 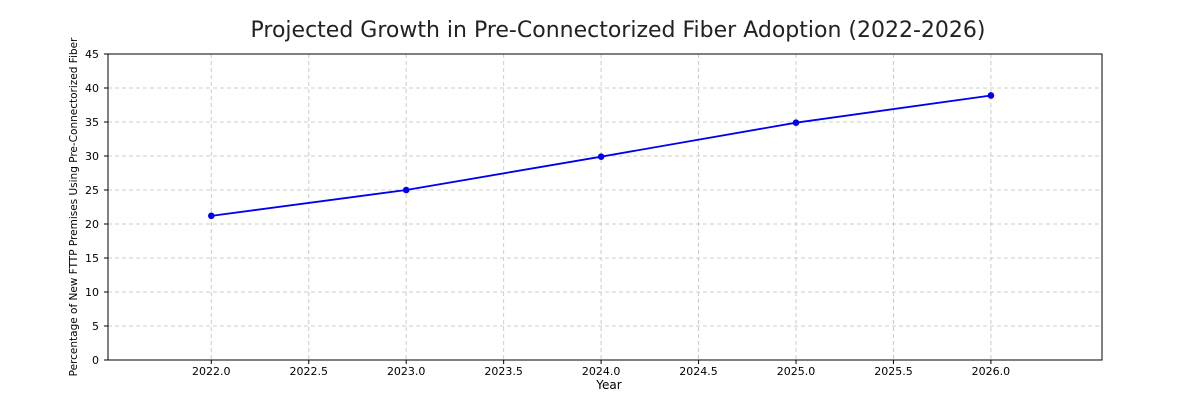 I want to click on x-tick-label: 2025.0, so click(x=796, y=371).